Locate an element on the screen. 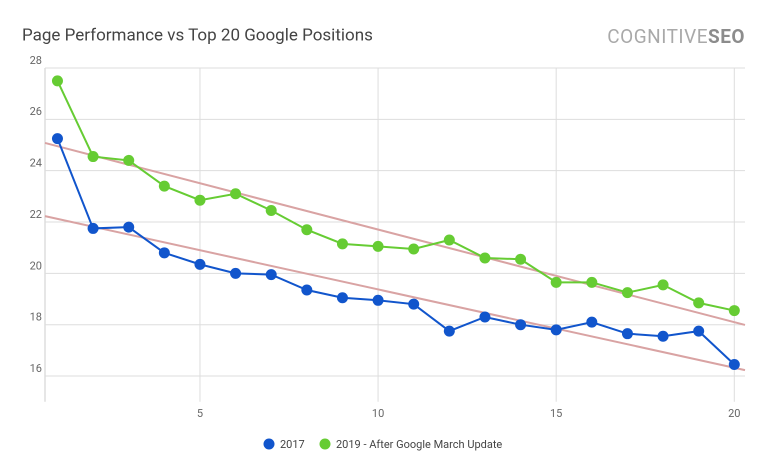 The width and height of the screenshot is (768, 475). x-tick-label: 20 is located at coordinates (734, 413).